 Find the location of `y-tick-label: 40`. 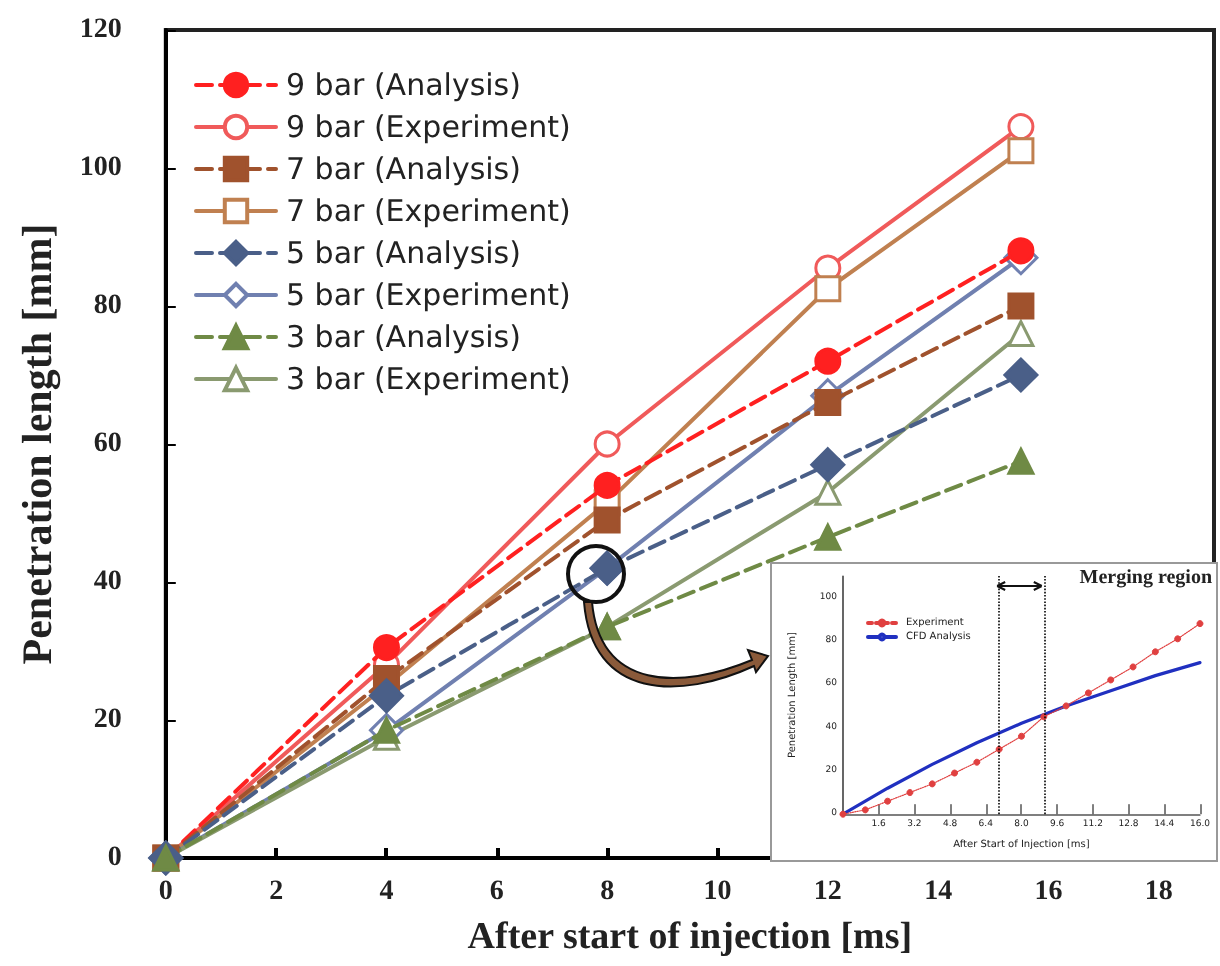

y-tick-label: 40 is located at coordinates (107, 582).